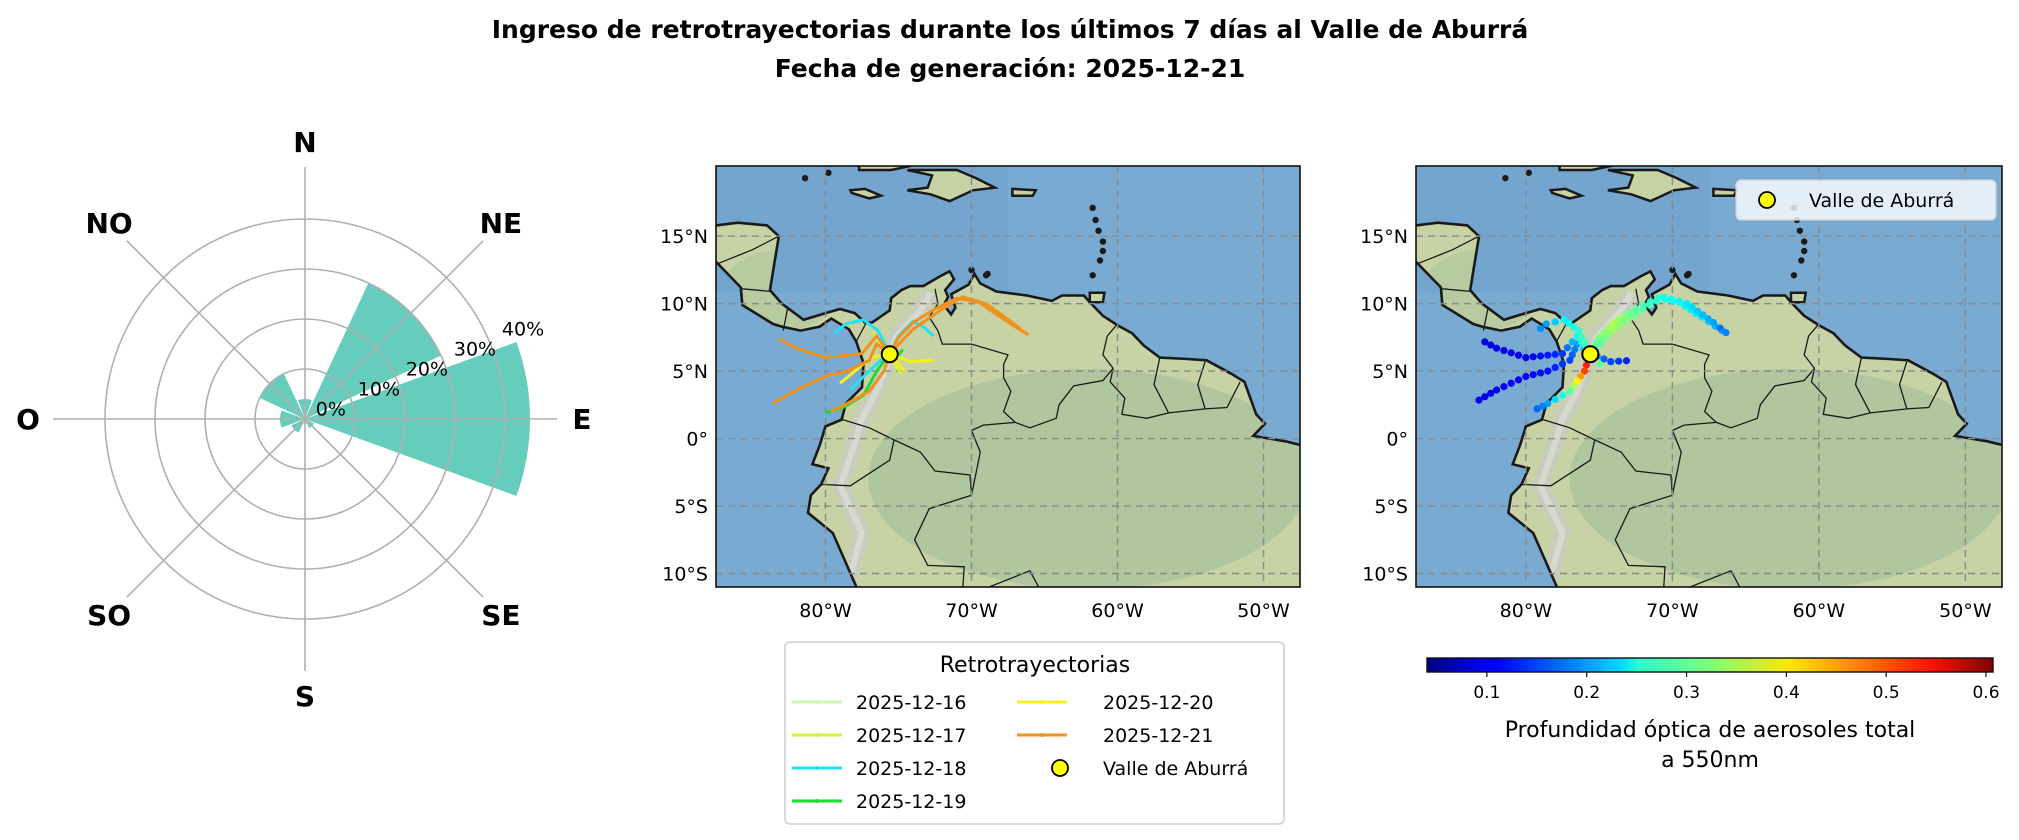  I want to click on legend-label-2025-12-18: 2025-12-18, so click(911, 769).